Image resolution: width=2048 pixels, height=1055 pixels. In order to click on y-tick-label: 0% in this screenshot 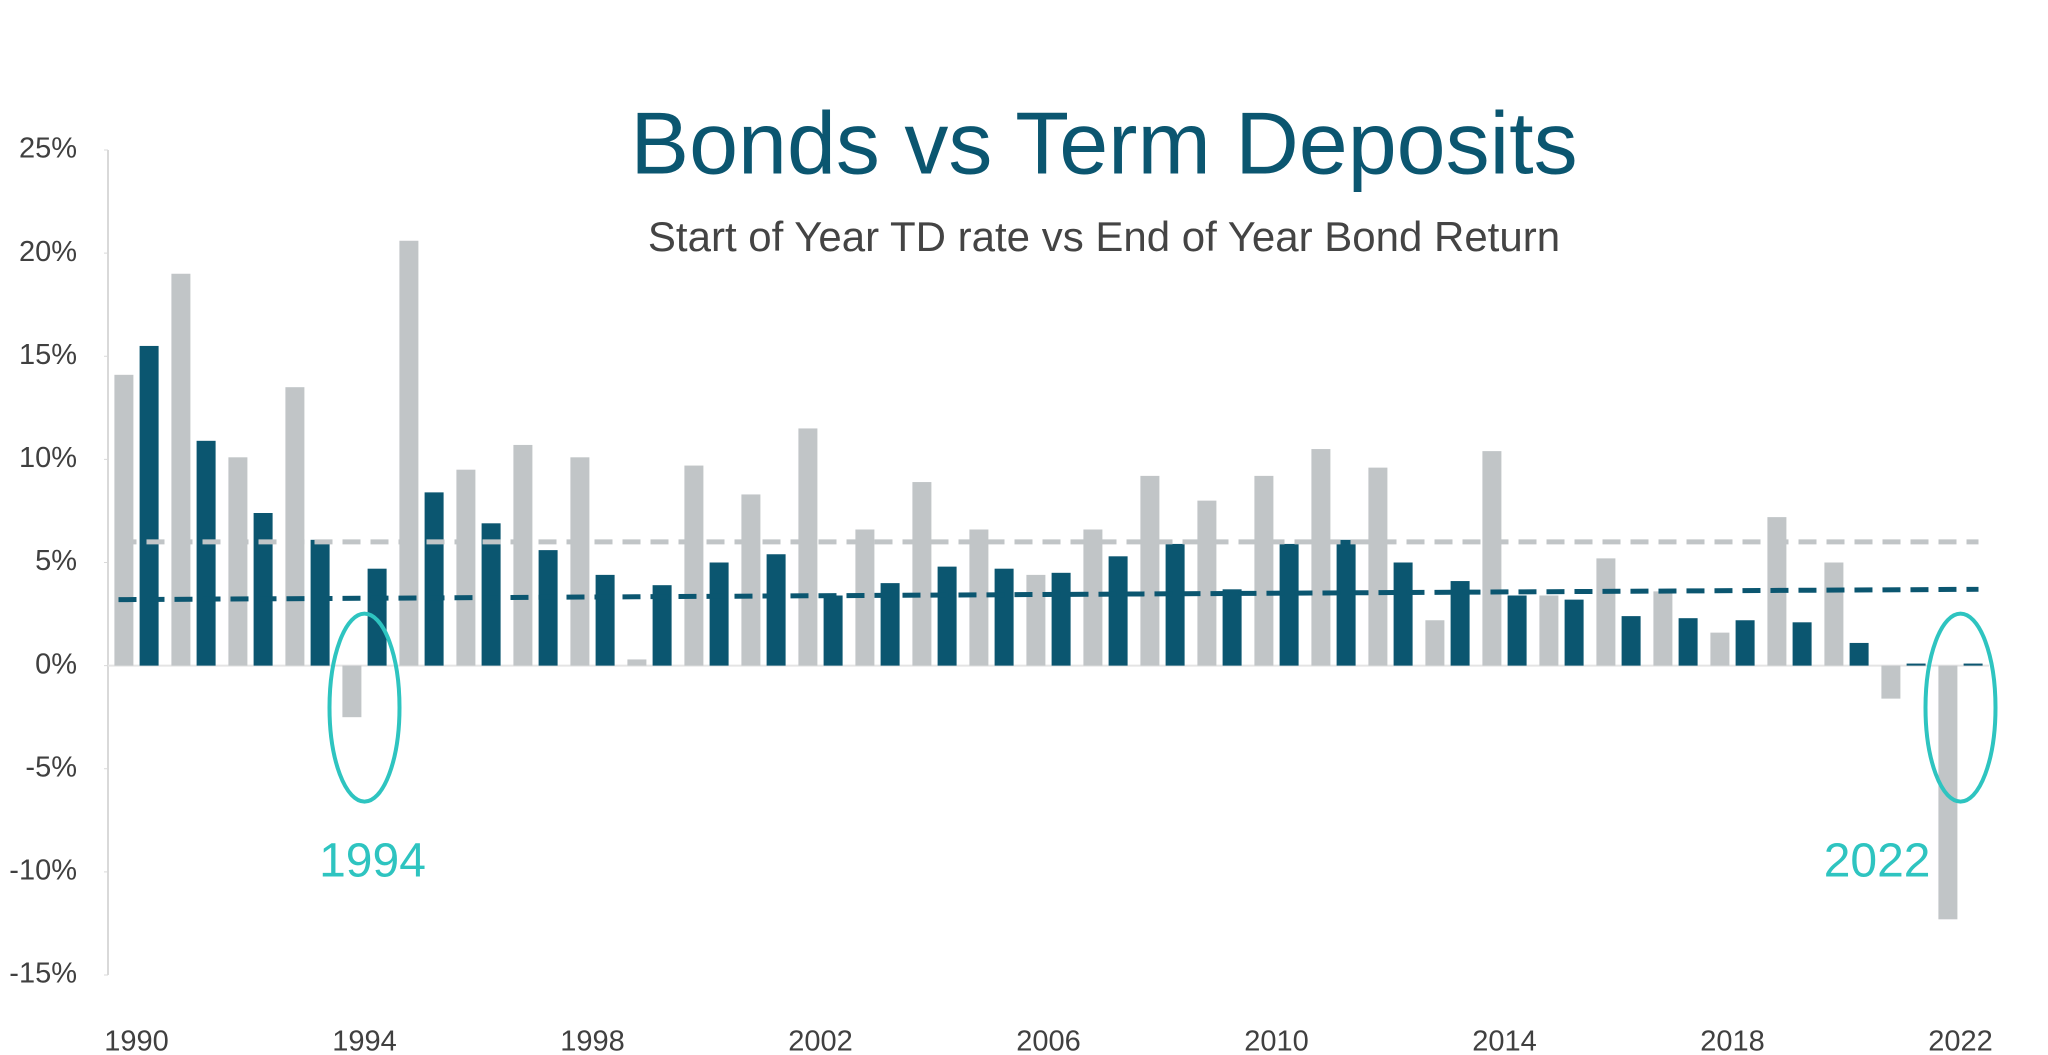, I will do `click(56, 664)`.